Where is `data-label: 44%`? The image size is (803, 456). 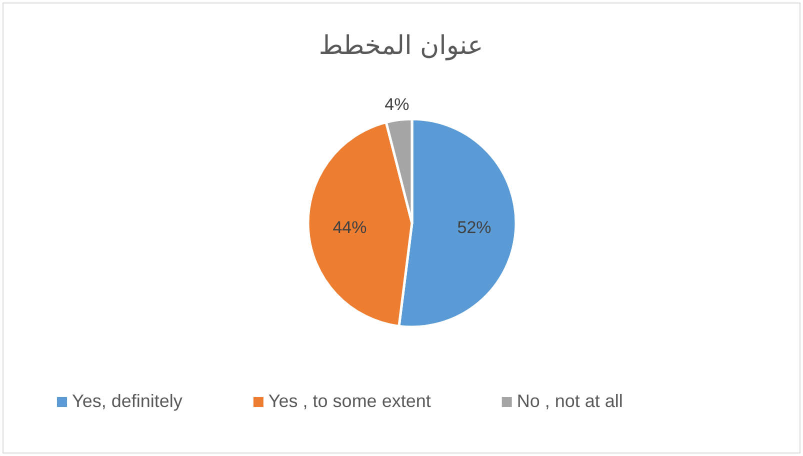 data-label: 44% is located at coordinates (349, 227).